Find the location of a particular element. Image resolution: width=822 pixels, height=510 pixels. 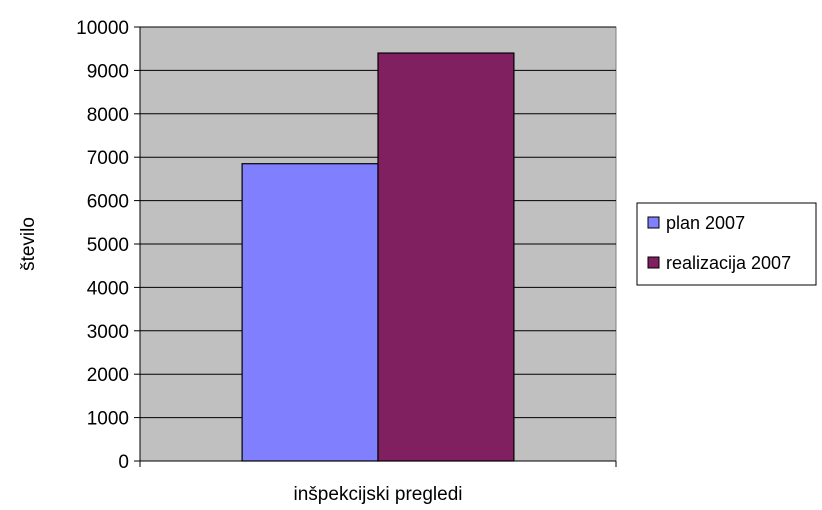

legend: plan 2007 realizacija 2007 is located at coordinates (726, 244).